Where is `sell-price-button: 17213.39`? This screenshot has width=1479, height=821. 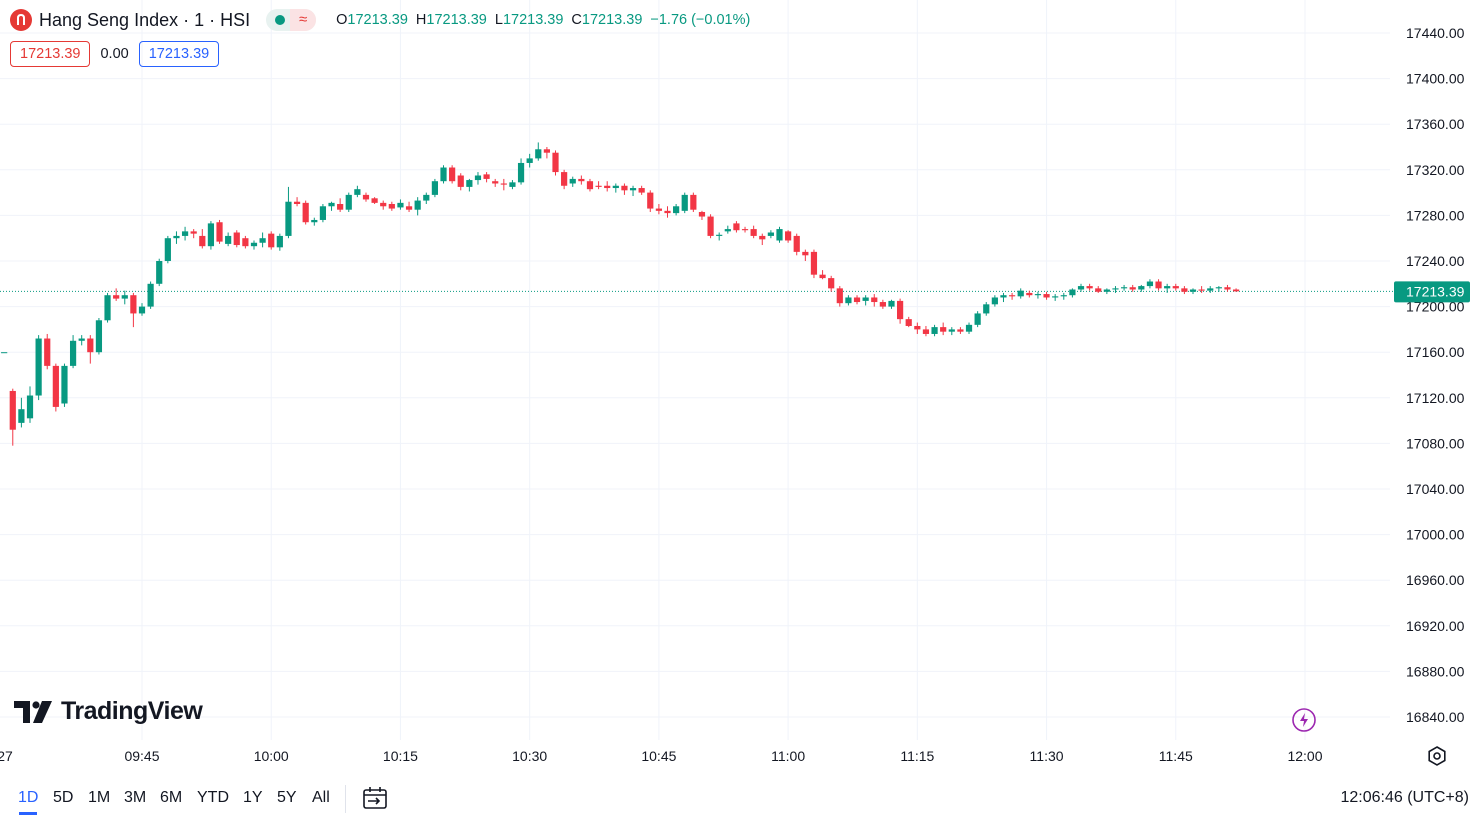
sell-price-button: 17213.39 is located at coordinates (50, 54).